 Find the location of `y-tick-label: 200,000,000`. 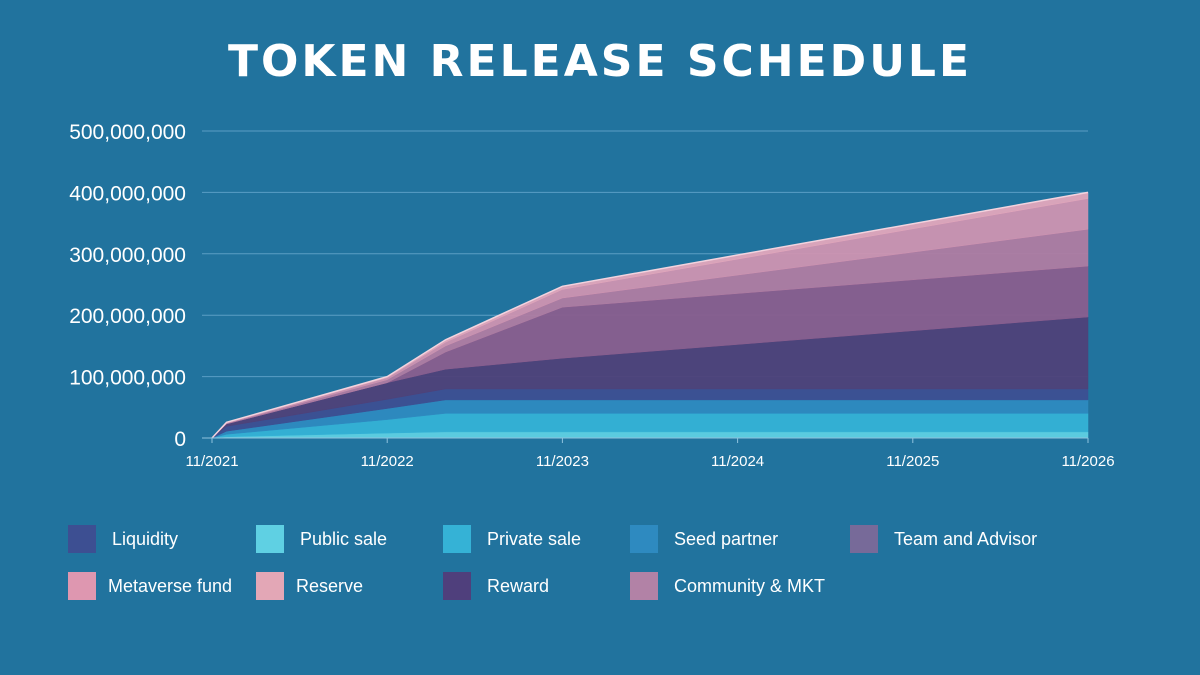

y-tick-label: 200,000,000 is located at coordinates (127, 316).